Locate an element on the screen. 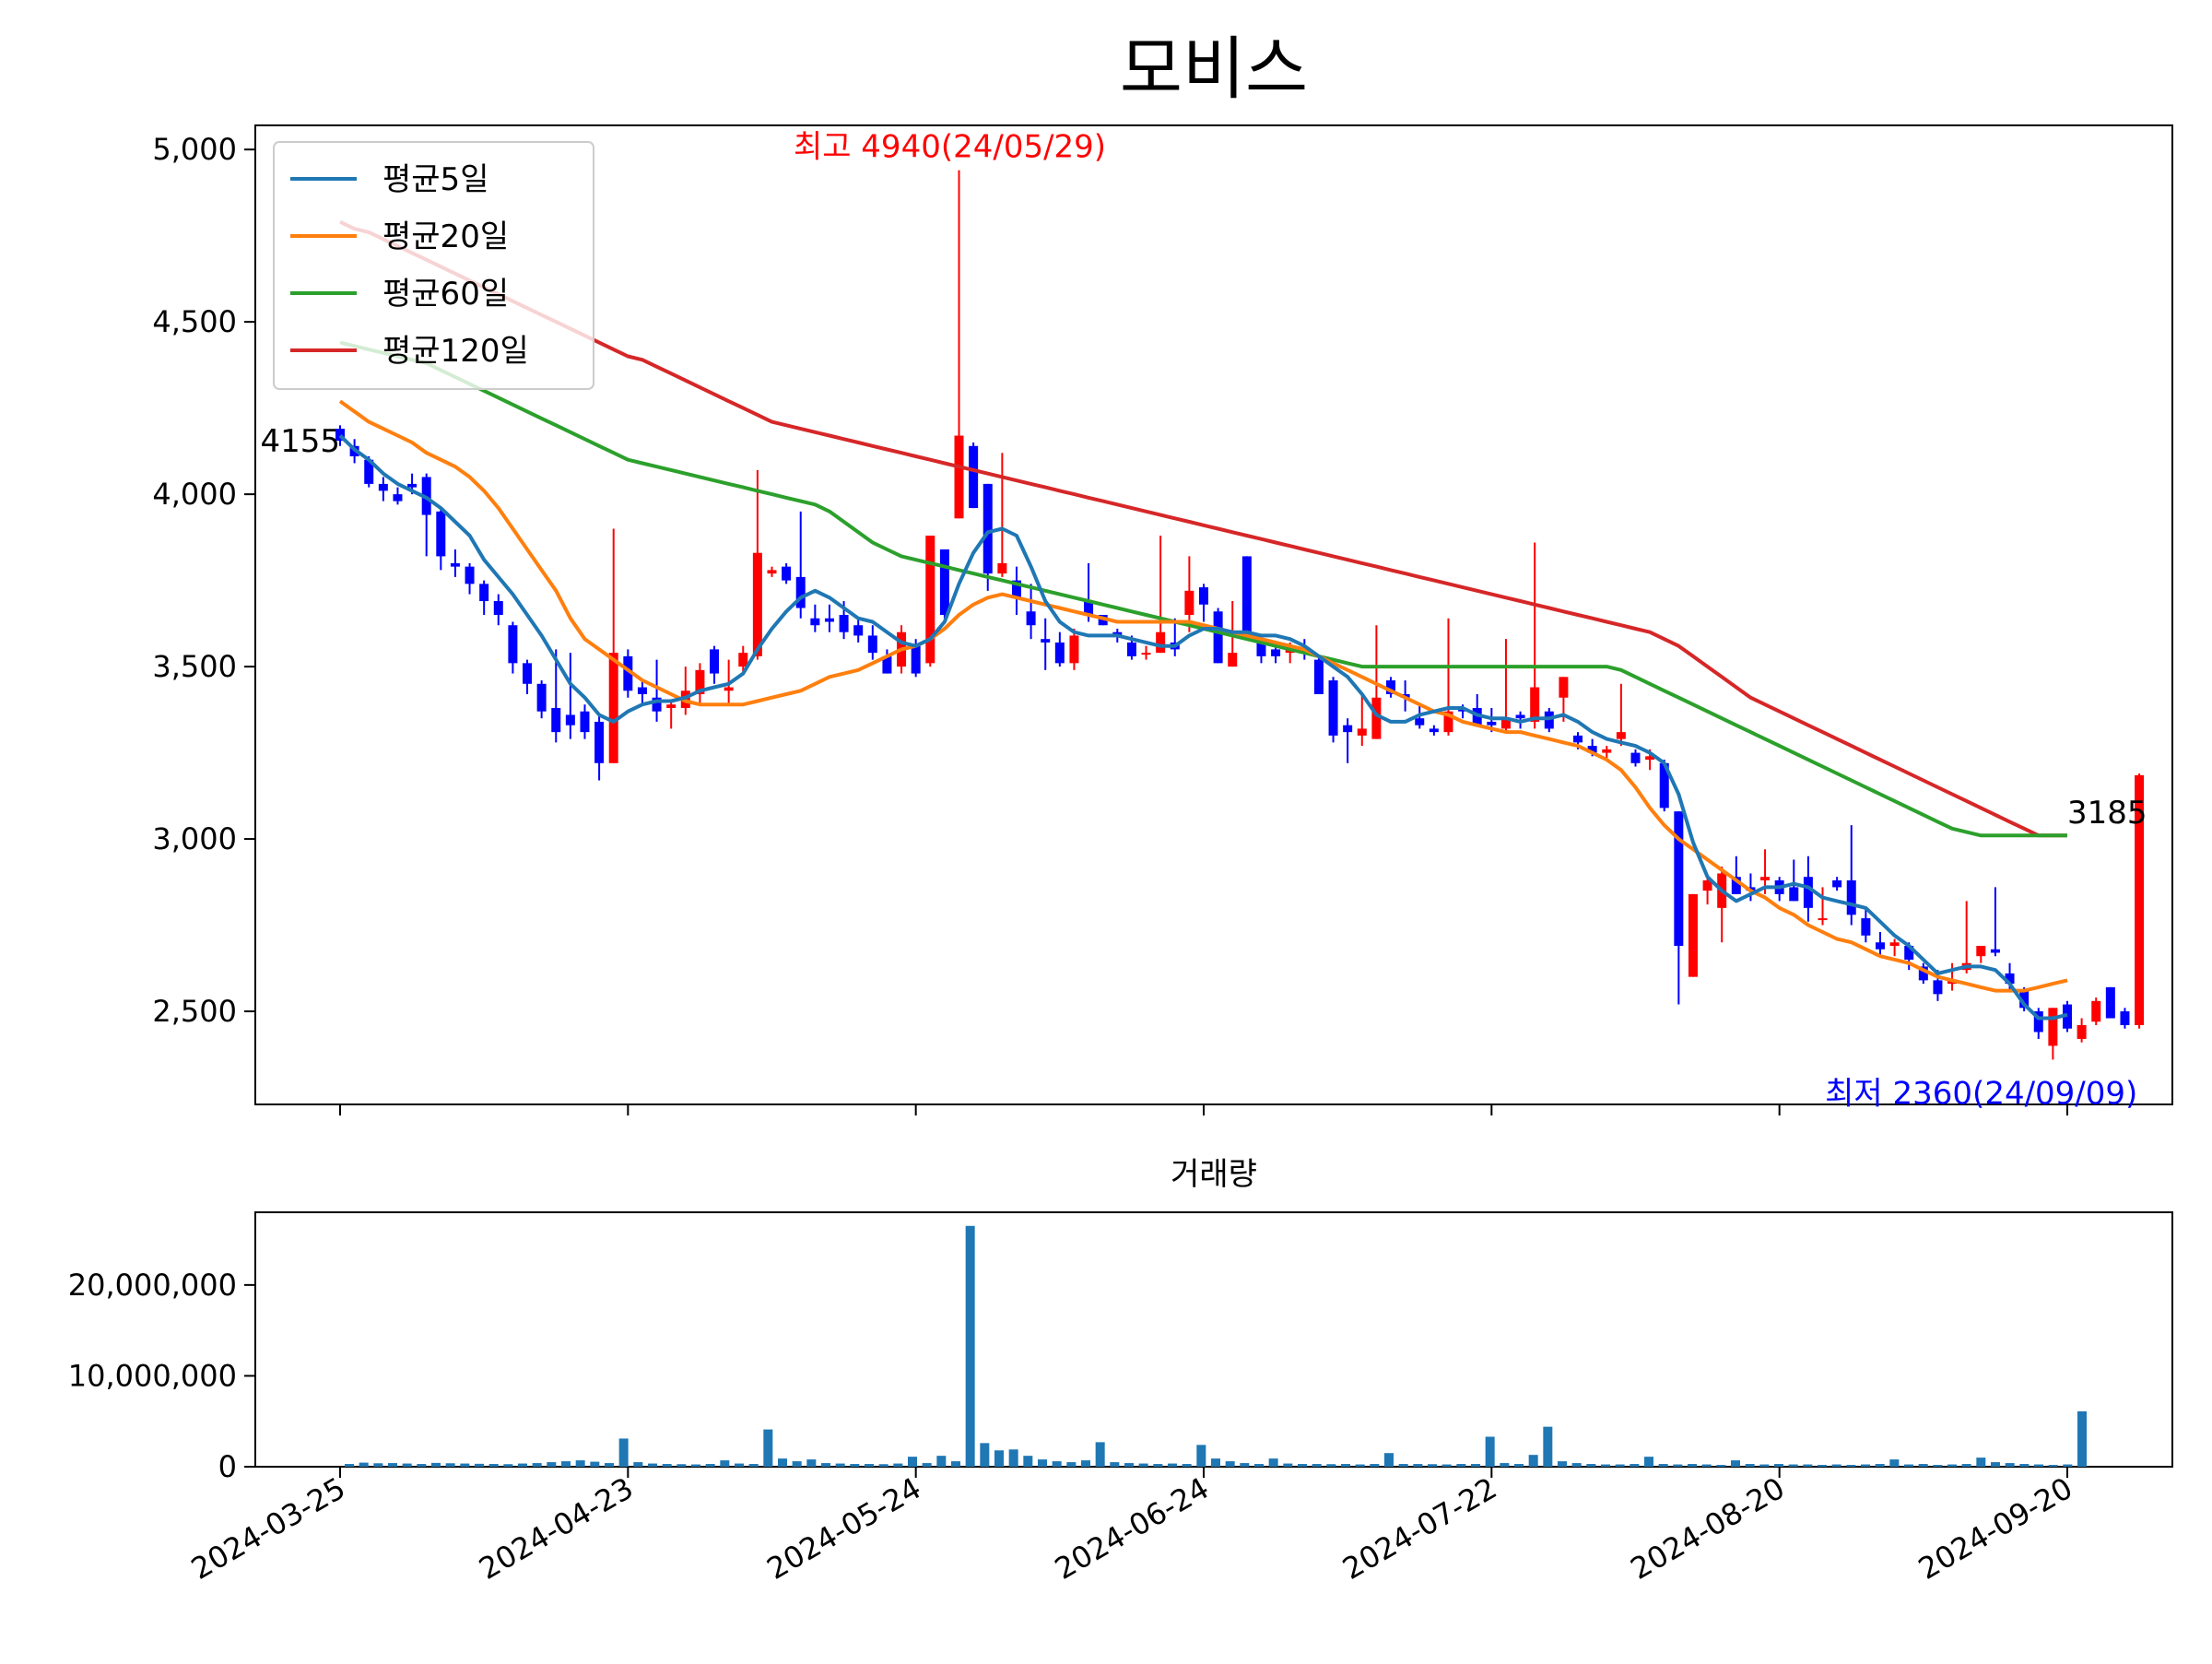  legend-box is located at coordinates (433, 265).